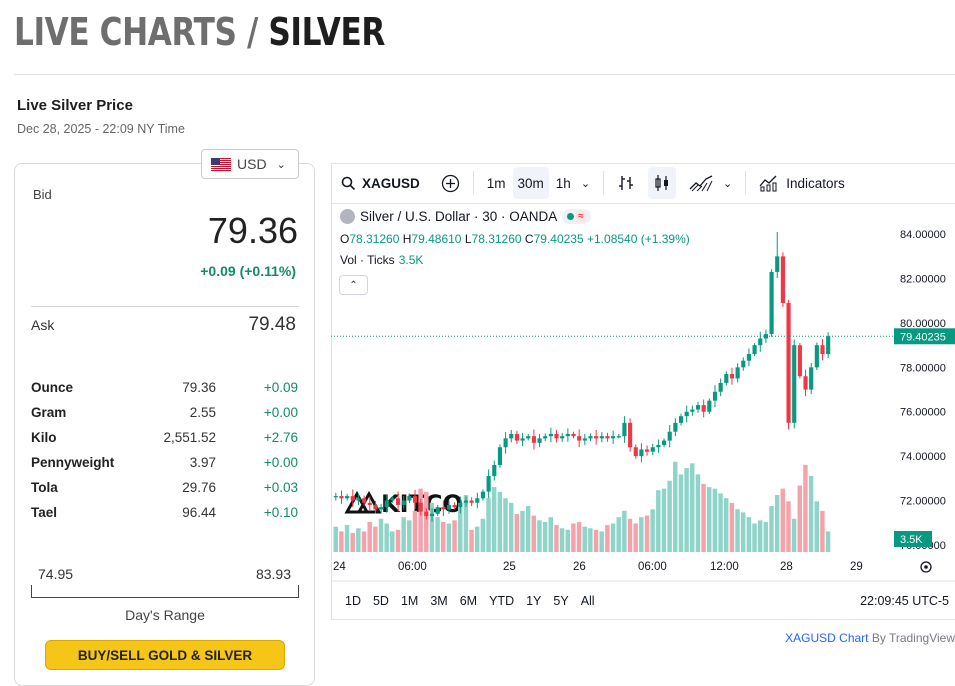  Describe the element at coordinates (43, 325) in the screenshot. I see `ask-label: Ask` at that location.